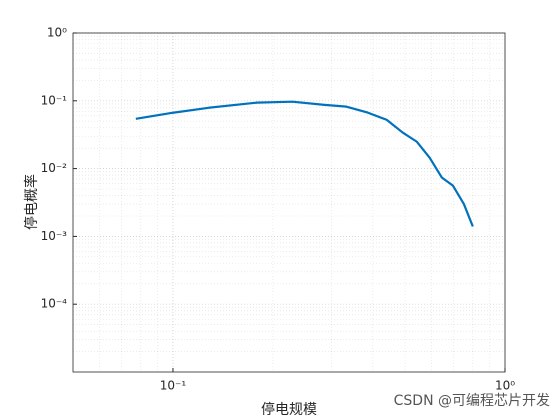  Describe the element at coordinates (54, 168) in the screenshot. I see `y-tick-label: 10⁻²` at that location.